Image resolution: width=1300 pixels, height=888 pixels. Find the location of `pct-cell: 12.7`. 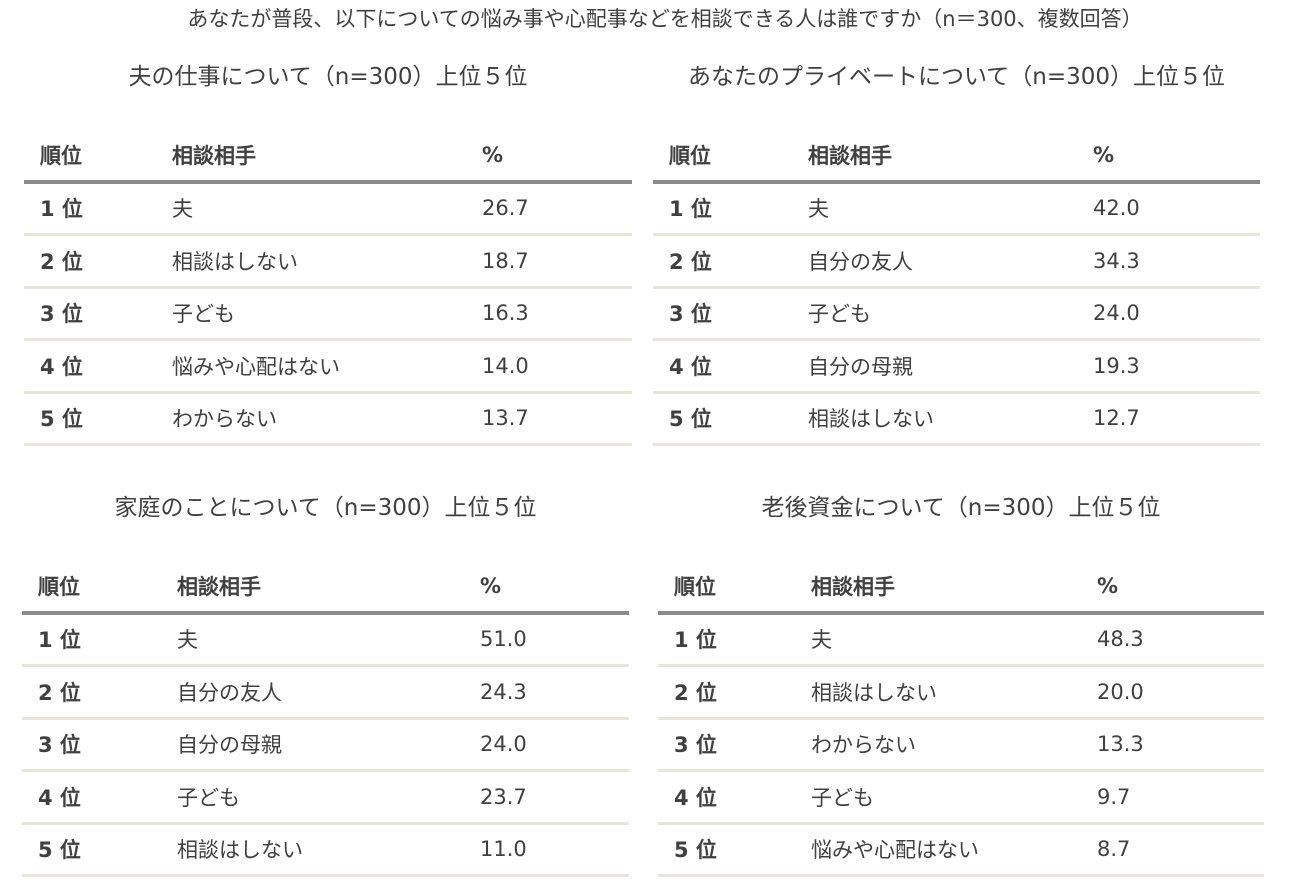

pct-cell: 12.7 is located at coordinates (1116, 418).